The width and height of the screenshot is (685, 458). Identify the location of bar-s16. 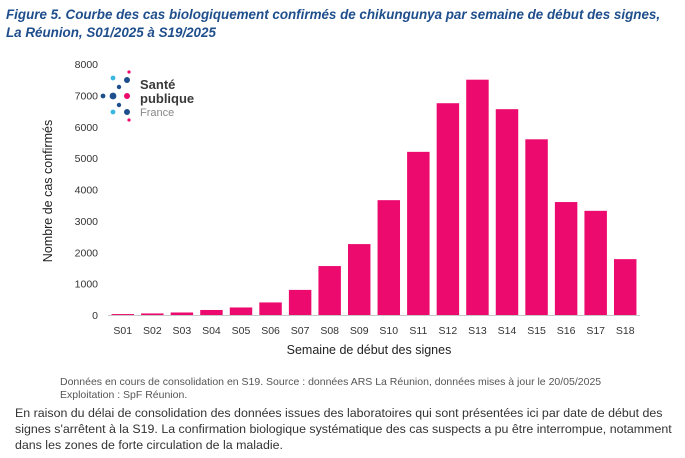
(566, 258).